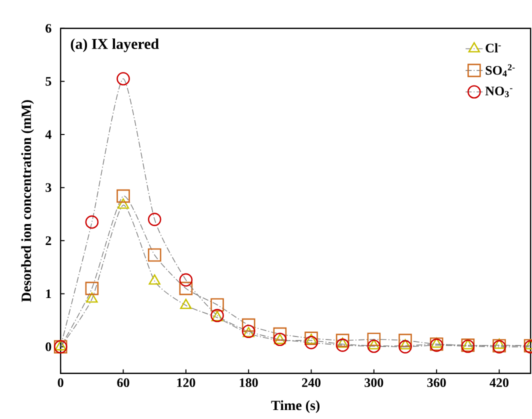 Image resolution: width=532 pixels, height=419 pixels. I want to click on x-tick-label: 420, so click(499, 383).